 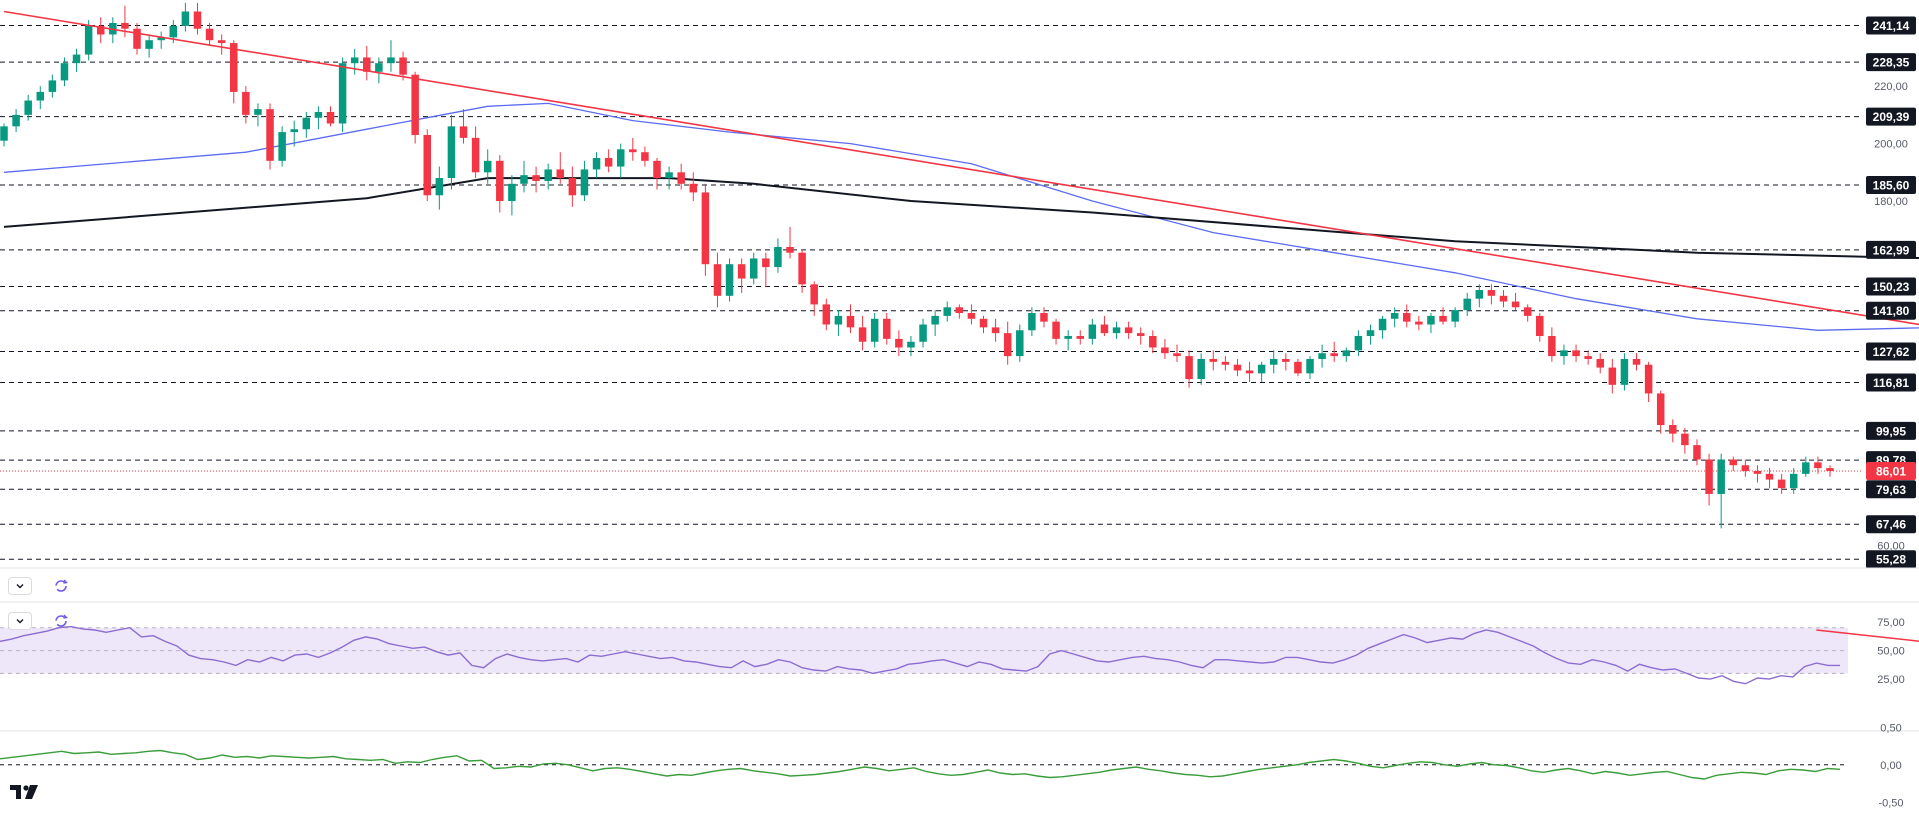 What do you see at coordinates (1891, 471) in the screenshot?
I see `last-price-label: 86,01` at bounding box center [1891, 471].